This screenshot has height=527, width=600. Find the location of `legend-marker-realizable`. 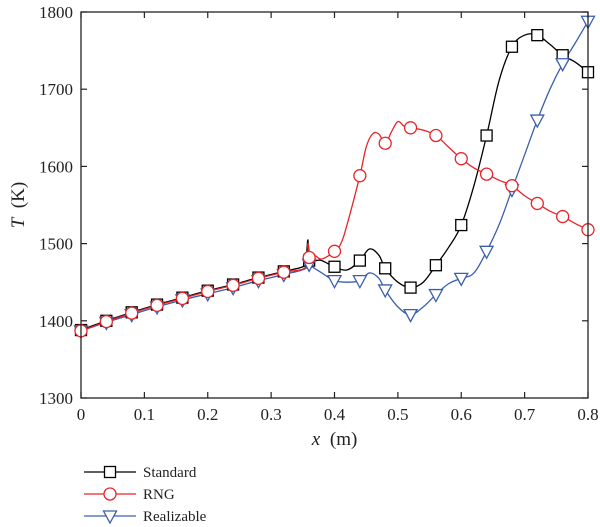

legend-marker-realizable is located at coordinates (110, 517).